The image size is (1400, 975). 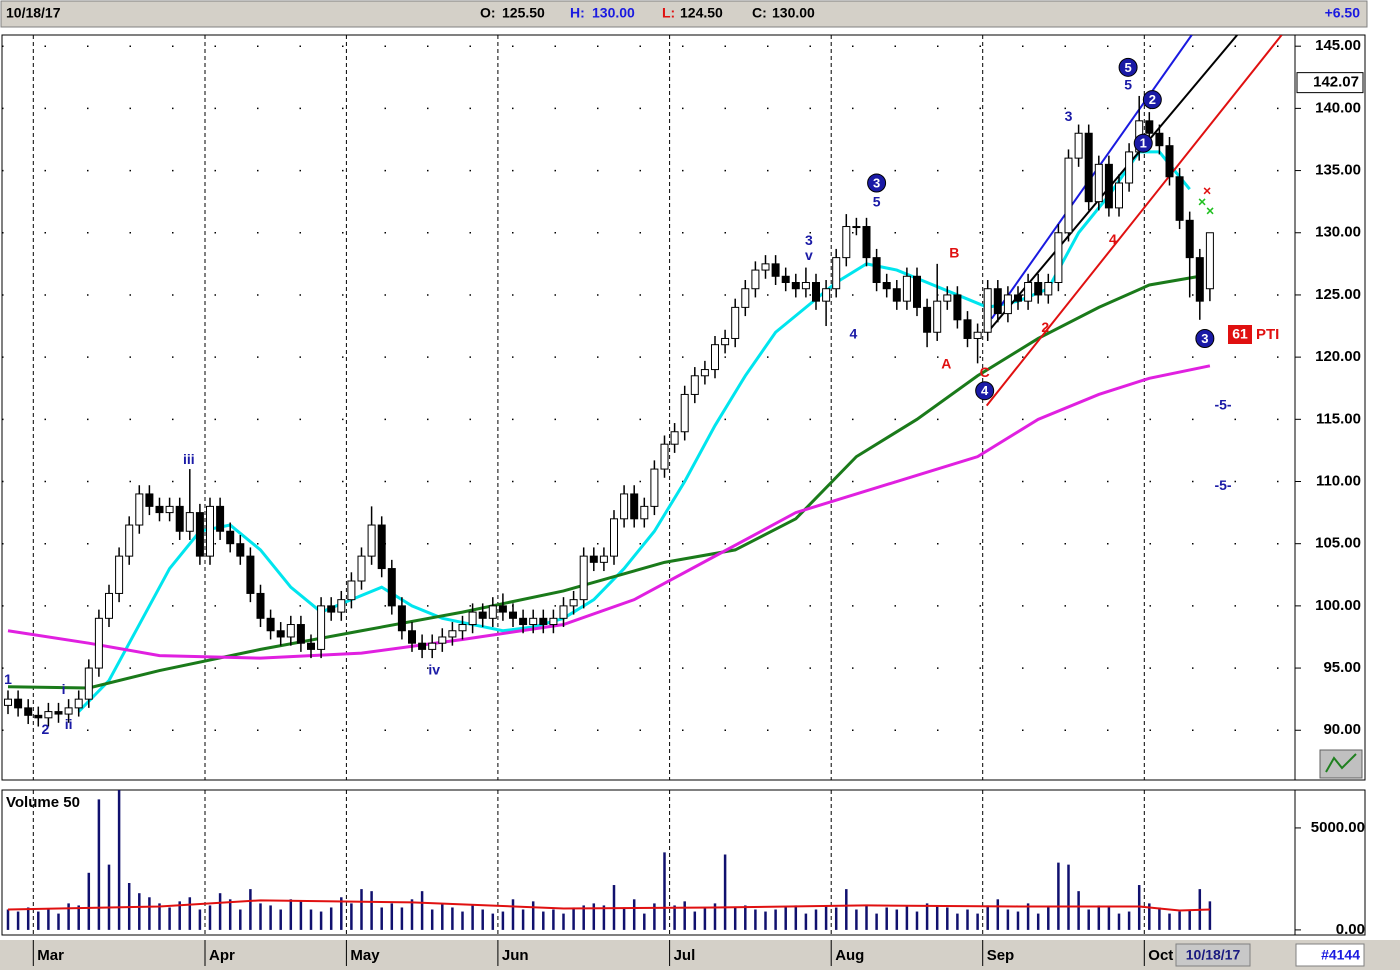 What do you see at coordinates (189, 459) in the screenshot?
I see `wave-label: iii` at bounding box center [189, 459].